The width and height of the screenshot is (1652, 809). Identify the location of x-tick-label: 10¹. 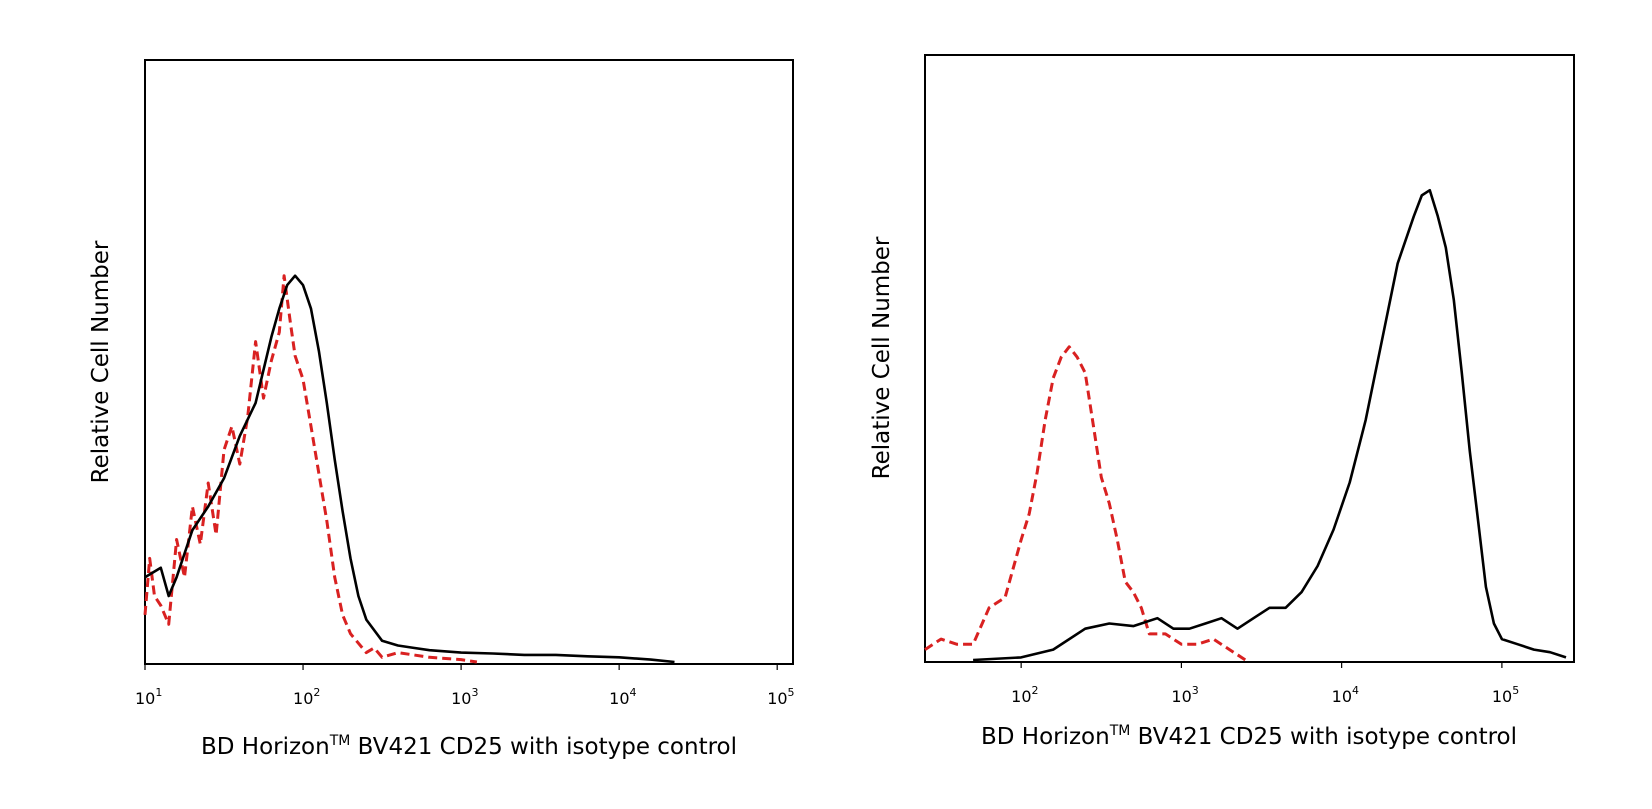
(148, 697).